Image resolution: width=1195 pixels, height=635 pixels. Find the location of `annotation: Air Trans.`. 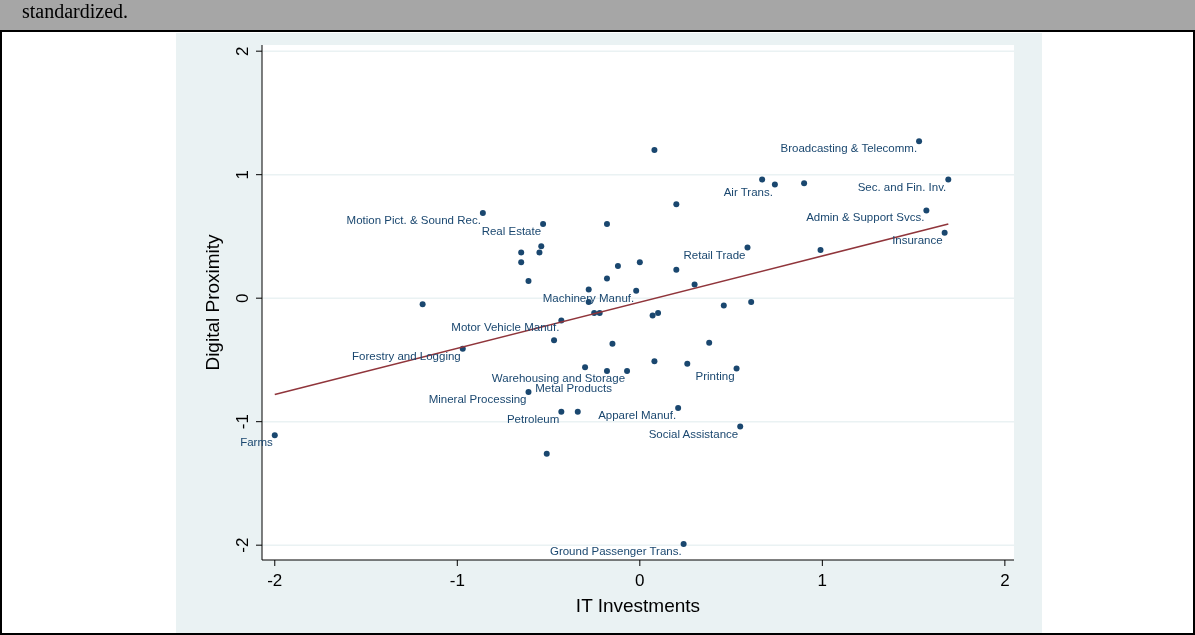

annotation: Air Trans. is located at coordinates (748, 191).